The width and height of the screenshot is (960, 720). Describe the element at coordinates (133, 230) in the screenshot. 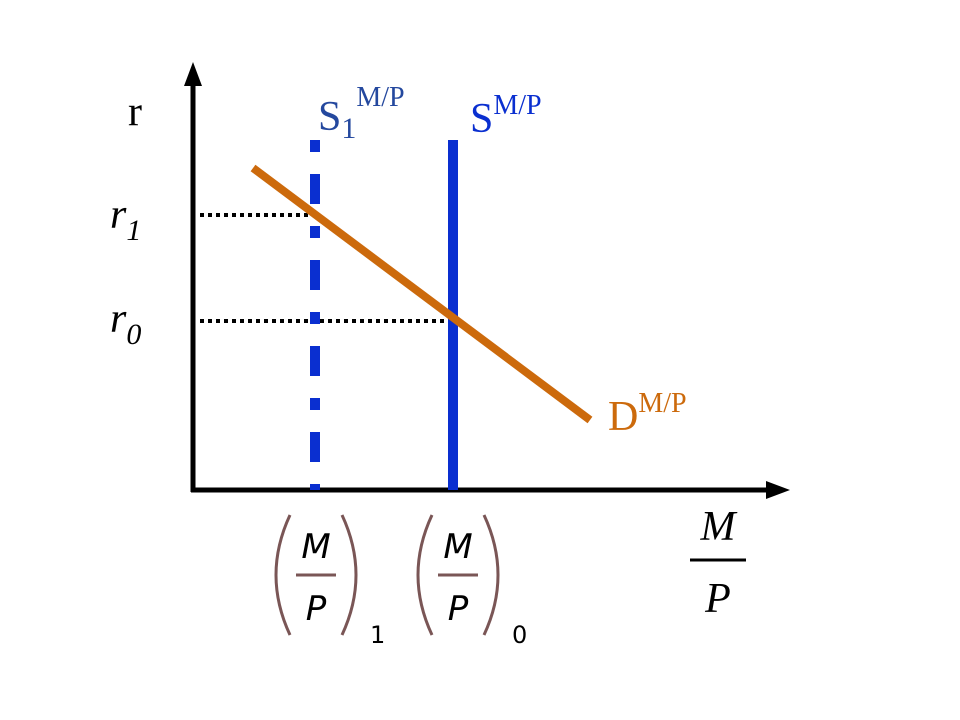

I see `level-subscript: 1` at that location.